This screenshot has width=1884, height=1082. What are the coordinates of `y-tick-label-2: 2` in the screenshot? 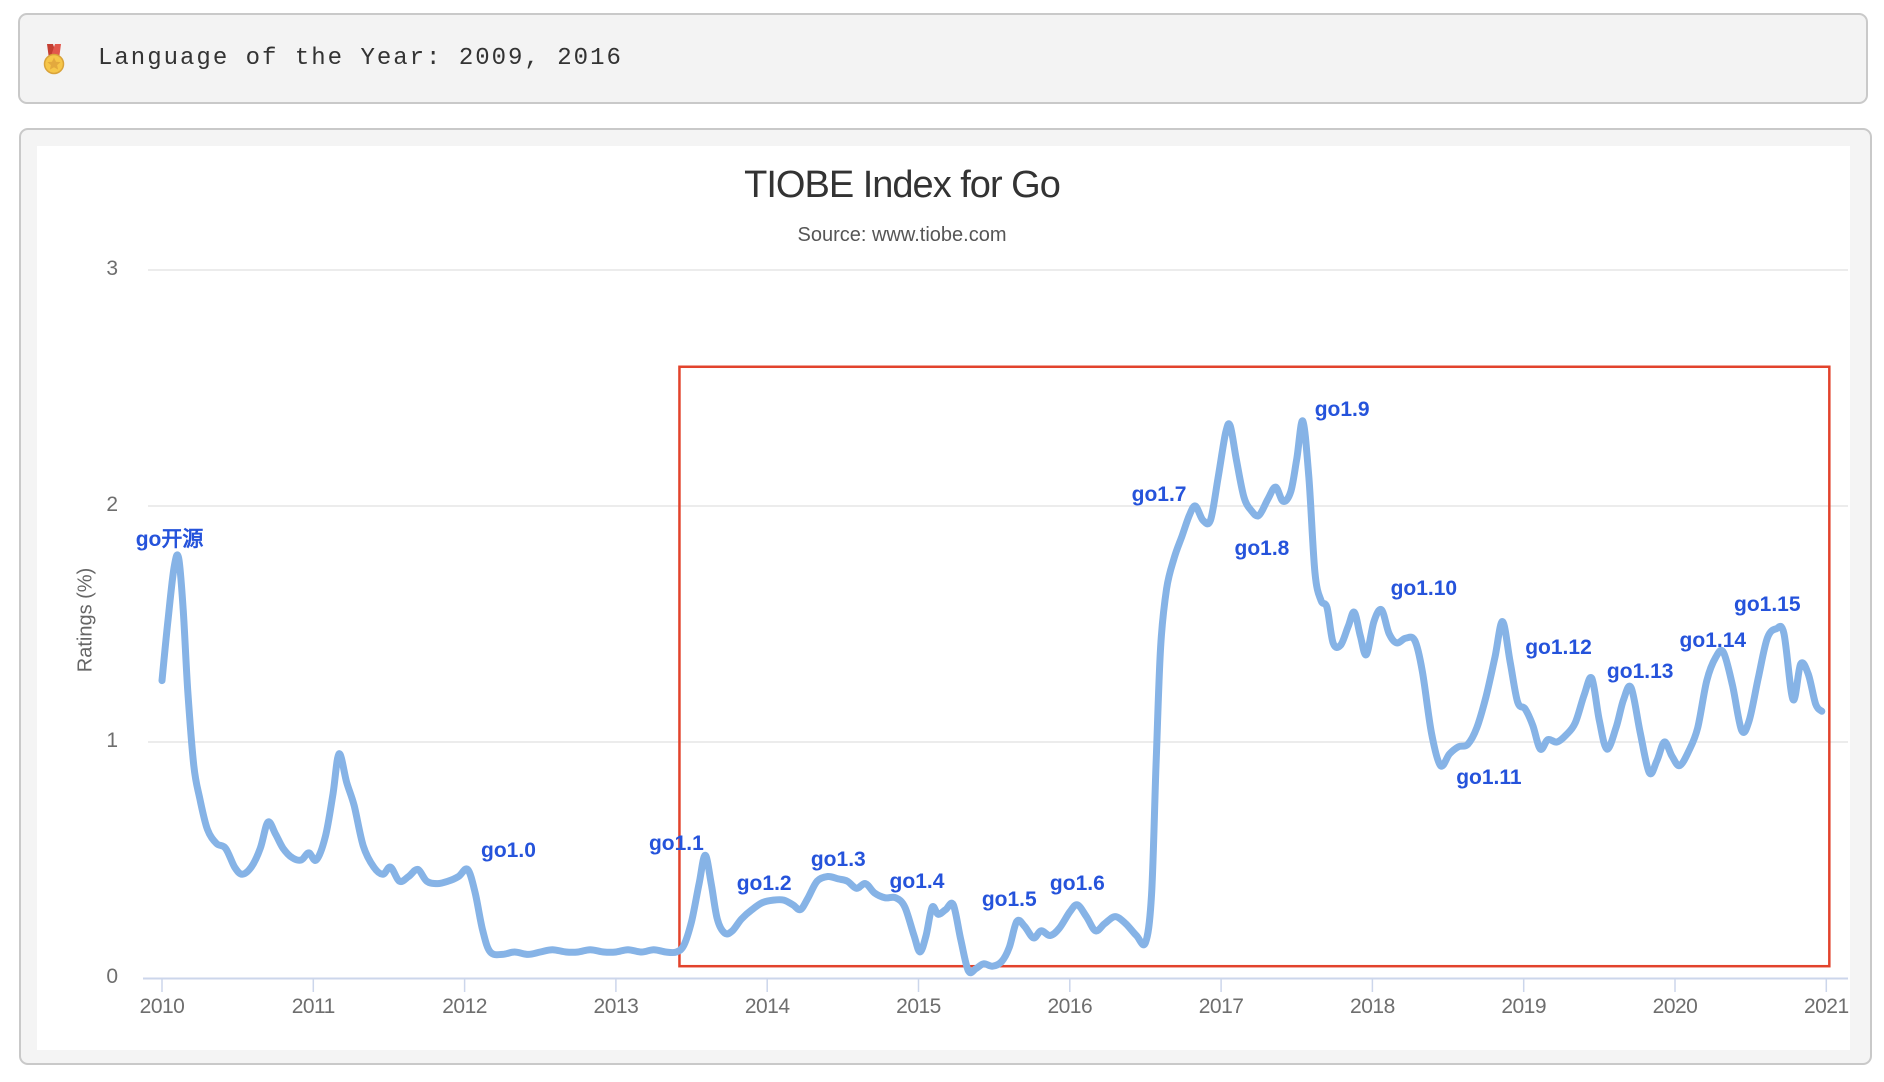 It's located at (112, 504).